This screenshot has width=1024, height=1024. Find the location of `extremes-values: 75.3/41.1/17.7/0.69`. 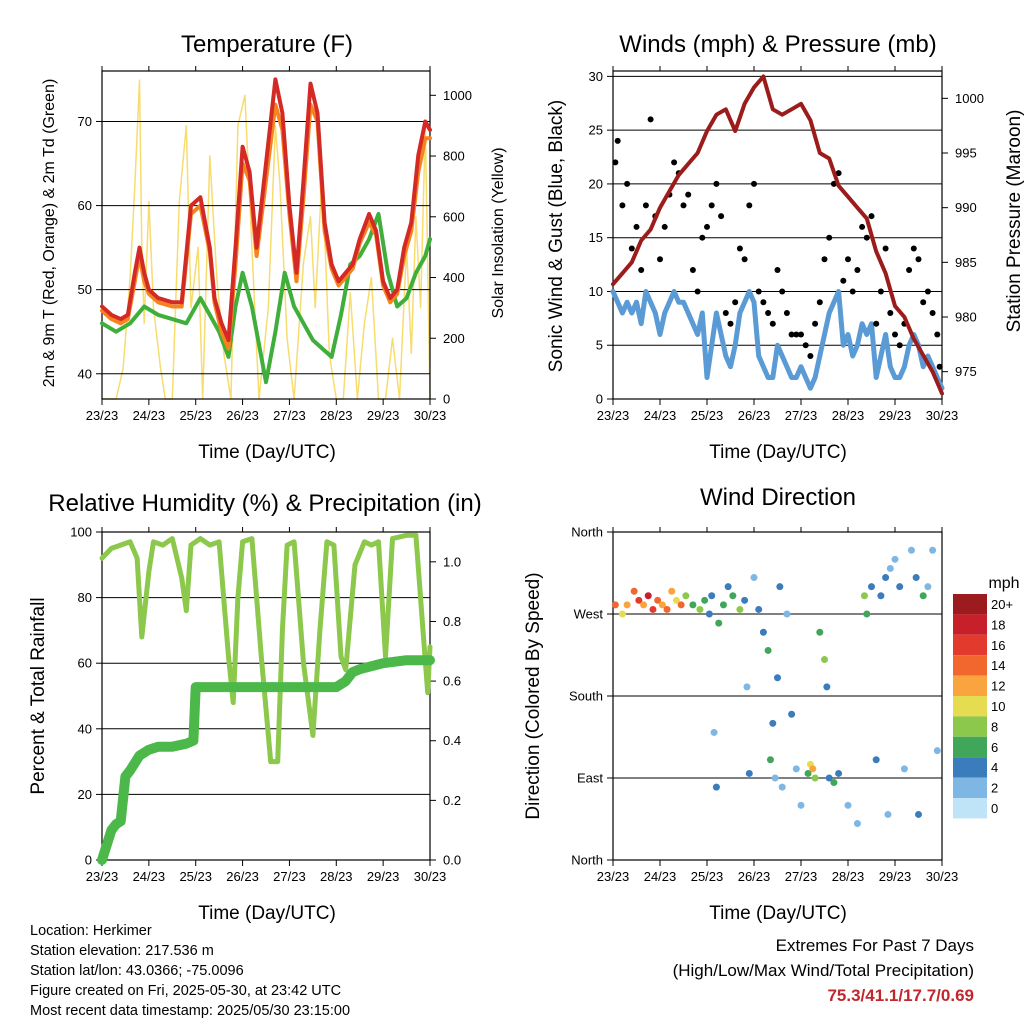

extremes-values: 75.3/41.1/17.7/0.69 is located at coordinates (900, 995).